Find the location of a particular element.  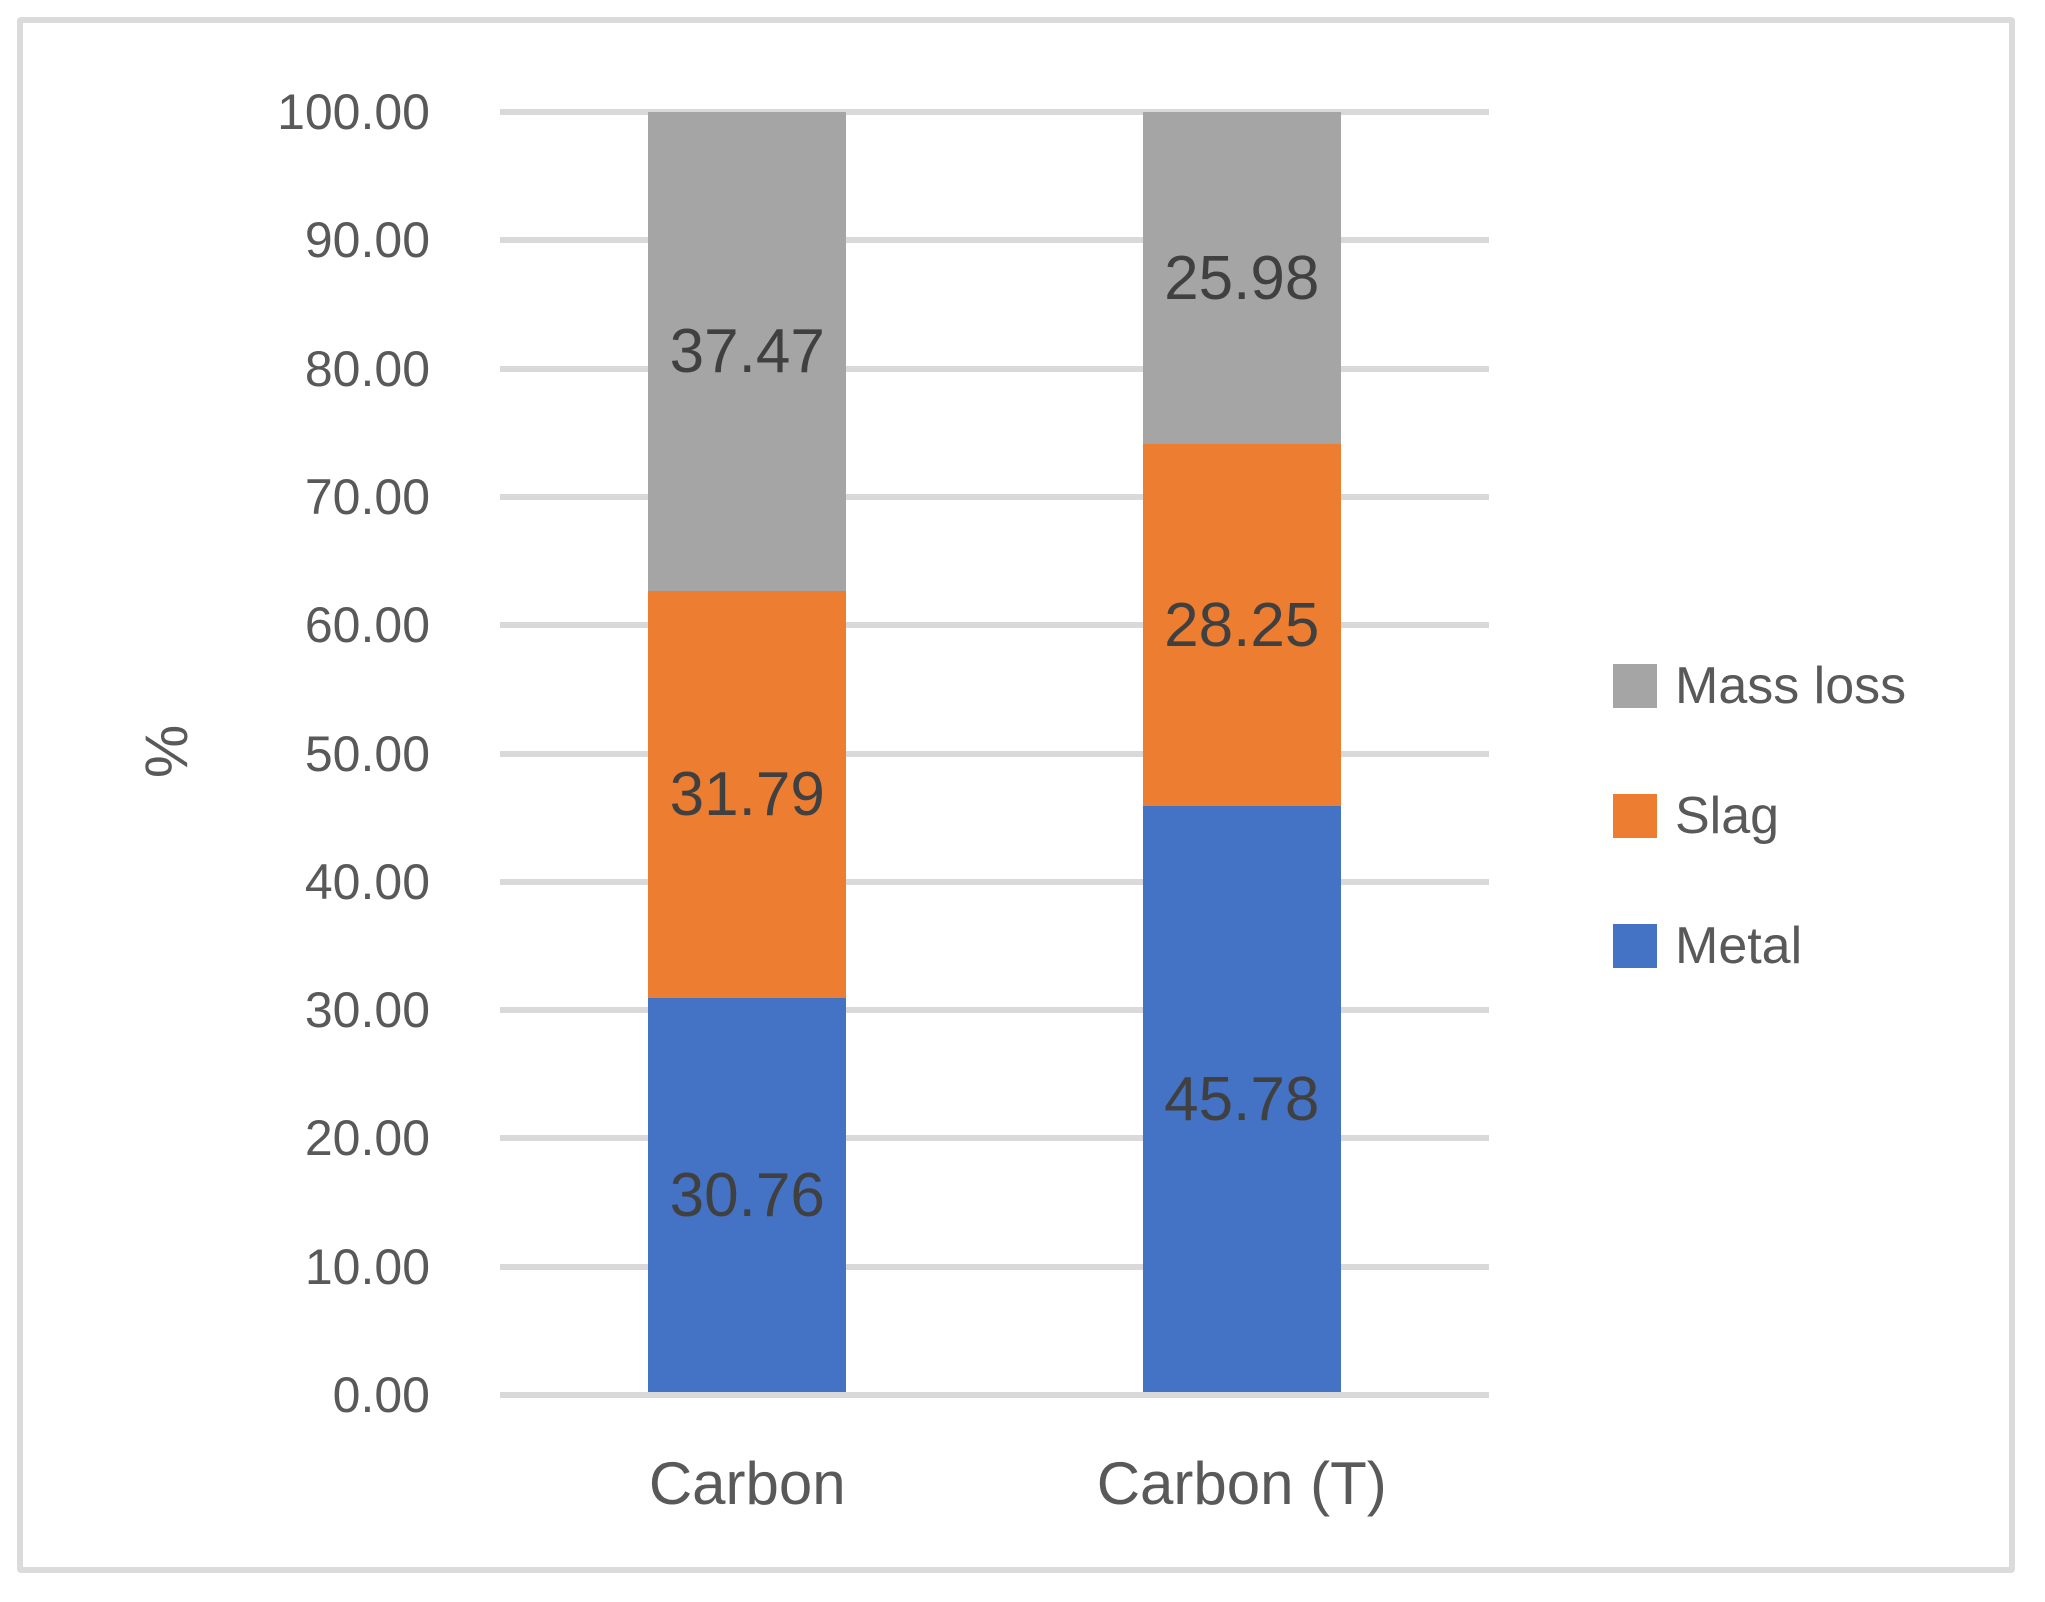

bar-segment-metal: 45.78 is located at coordinates (1241, 1099).